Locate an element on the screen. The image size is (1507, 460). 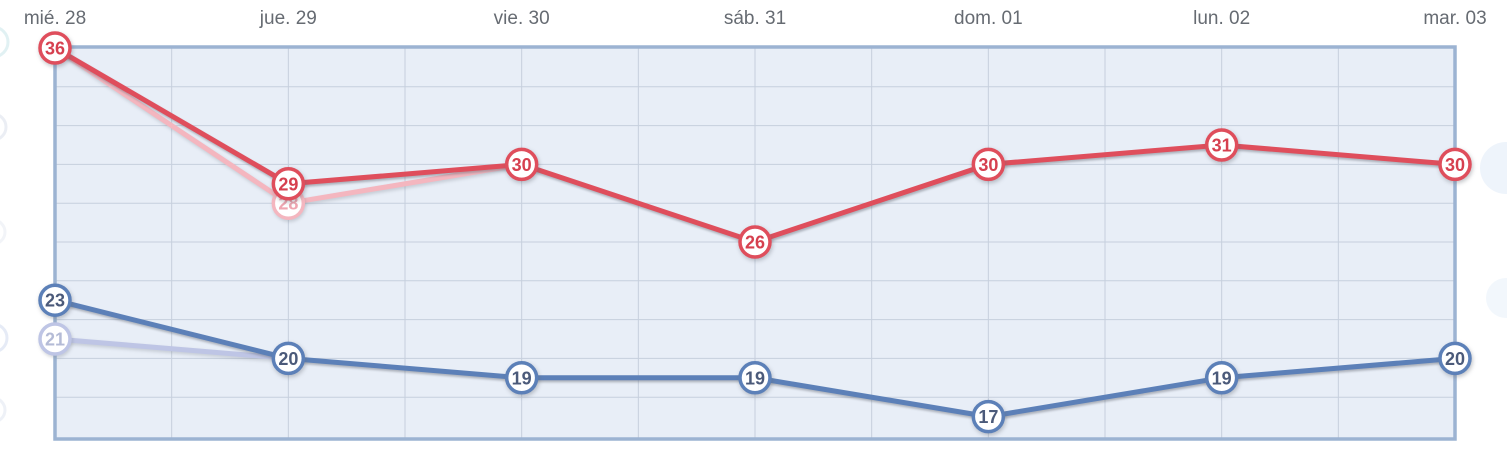
svg-text: 29 is located at coordinates (288, 184).